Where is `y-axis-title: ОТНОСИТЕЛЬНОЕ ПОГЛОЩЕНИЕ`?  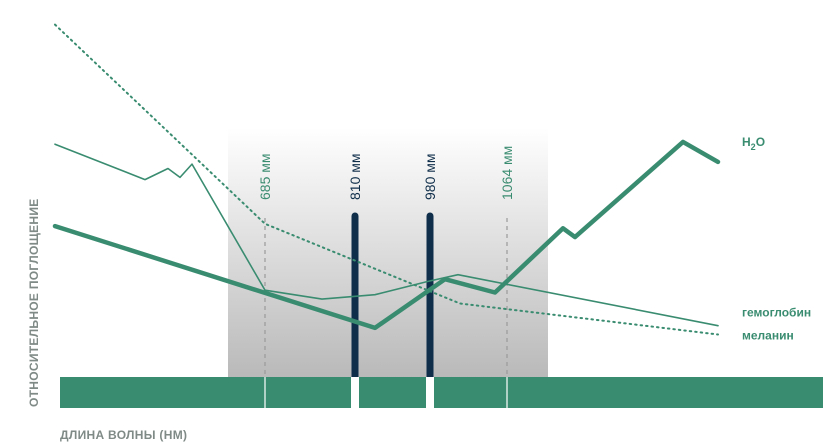
y-axis-title: ОТНОСИТЕЛЬНОЕ ПОГЛОЩЕНИЕ is located at coordinates (34, 302).